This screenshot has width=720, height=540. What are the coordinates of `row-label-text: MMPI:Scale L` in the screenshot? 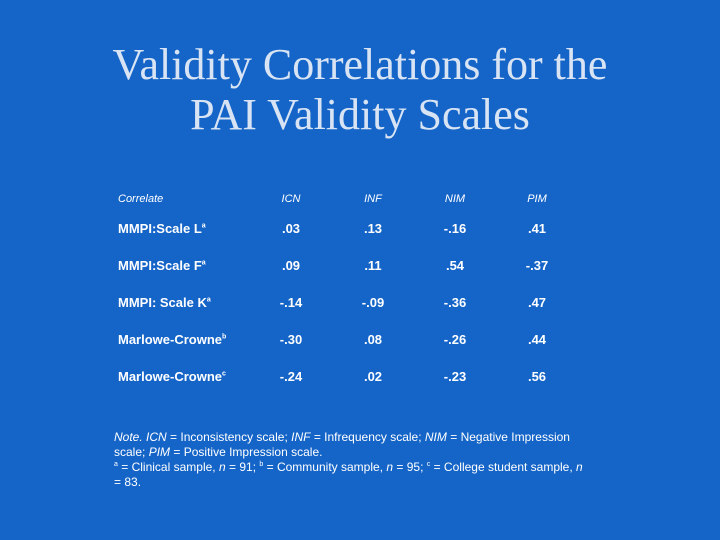 It's located at (160, 228).